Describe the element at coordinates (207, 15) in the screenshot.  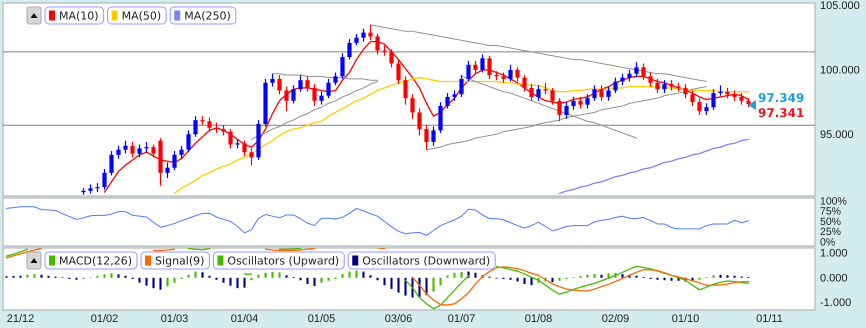
I see `legend-label: MA(250)` at that location.